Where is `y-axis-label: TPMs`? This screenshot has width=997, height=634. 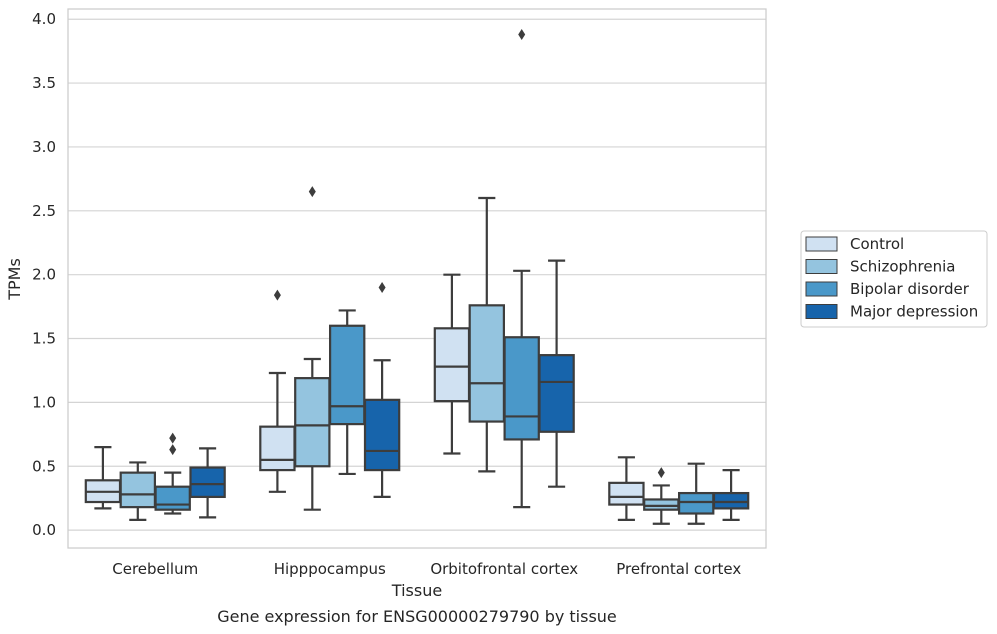
y-axis-label: TPMs is located at coordinates (14, 279).